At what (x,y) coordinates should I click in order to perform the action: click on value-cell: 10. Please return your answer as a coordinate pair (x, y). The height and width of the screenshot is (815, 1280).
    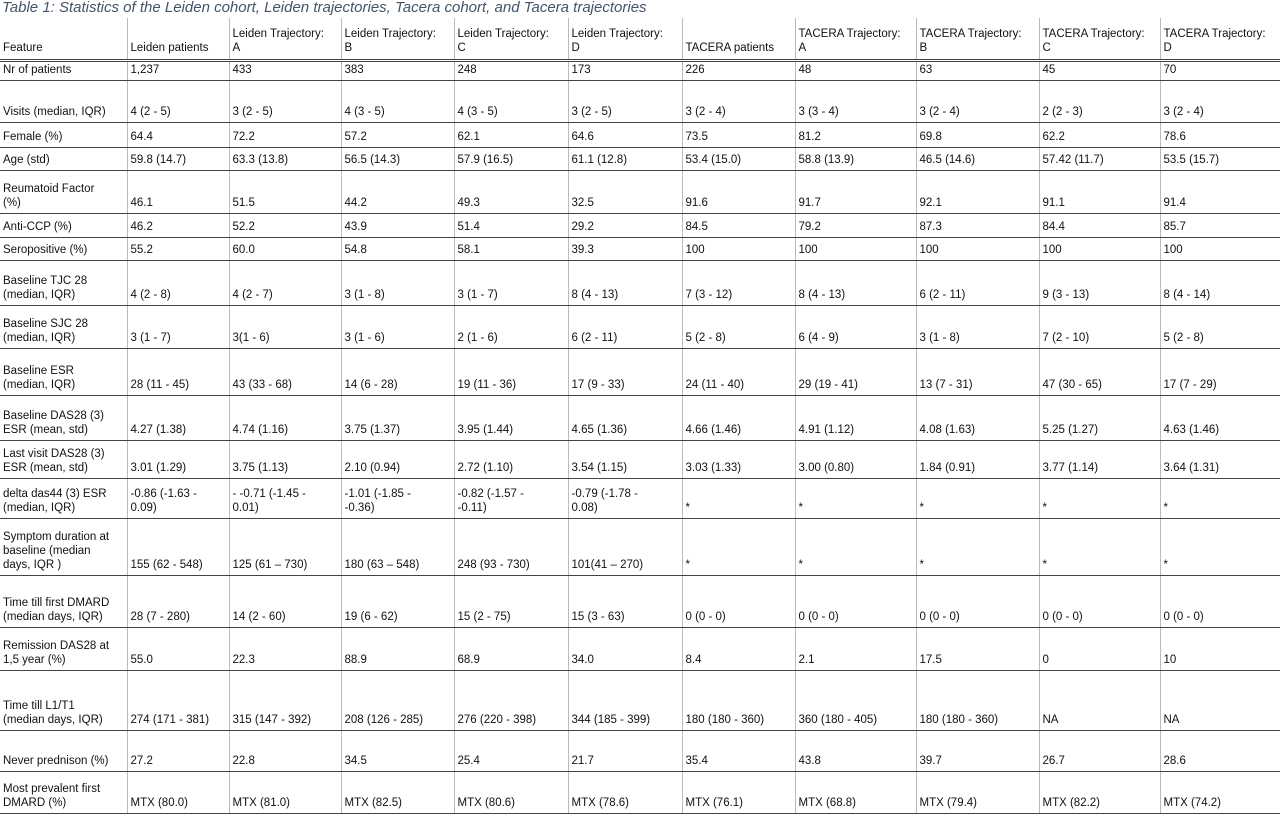
    Looking at the image, I should click on (1219, 649).